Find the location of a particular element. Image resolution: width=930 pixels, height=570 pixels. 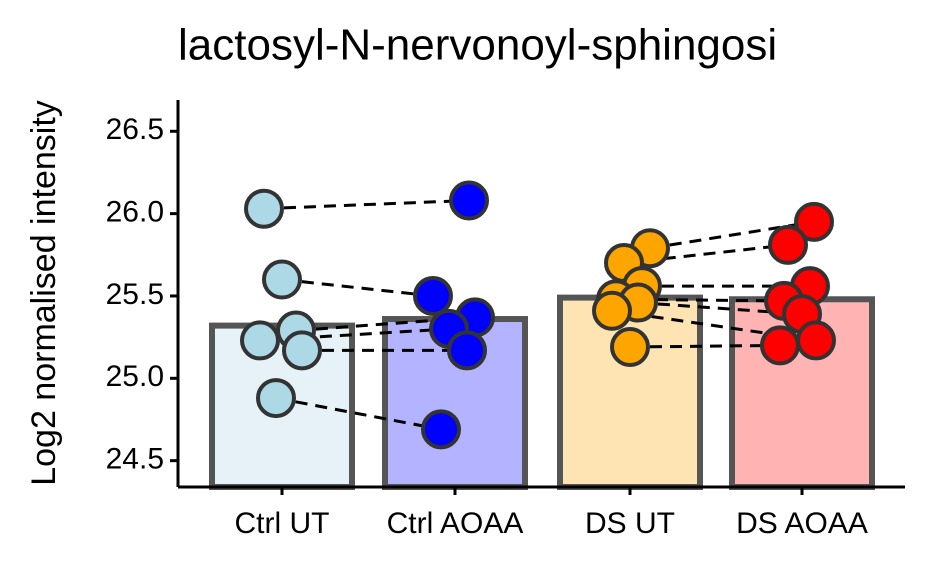

x-tick-label: DS UT is located at coordinates (630, 523).